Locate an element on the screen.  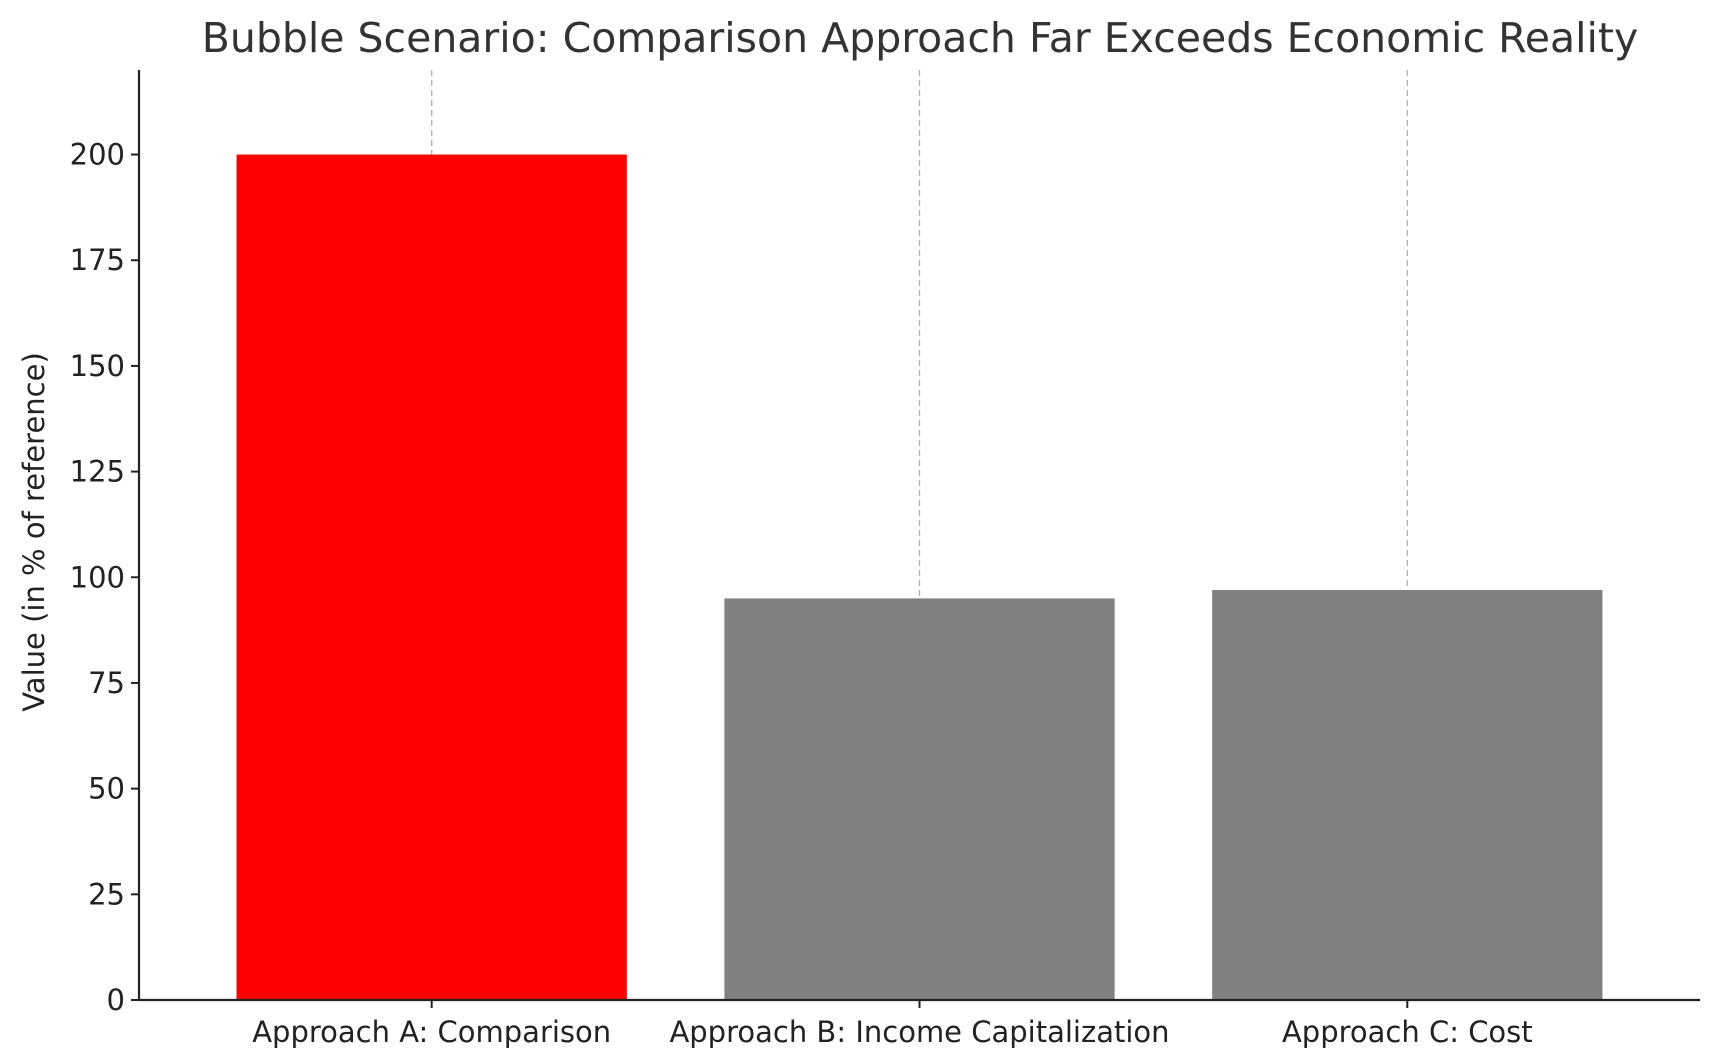
x-tick-label-2: Approach B: Income Capitalization is located at coordinates (919, 1032).